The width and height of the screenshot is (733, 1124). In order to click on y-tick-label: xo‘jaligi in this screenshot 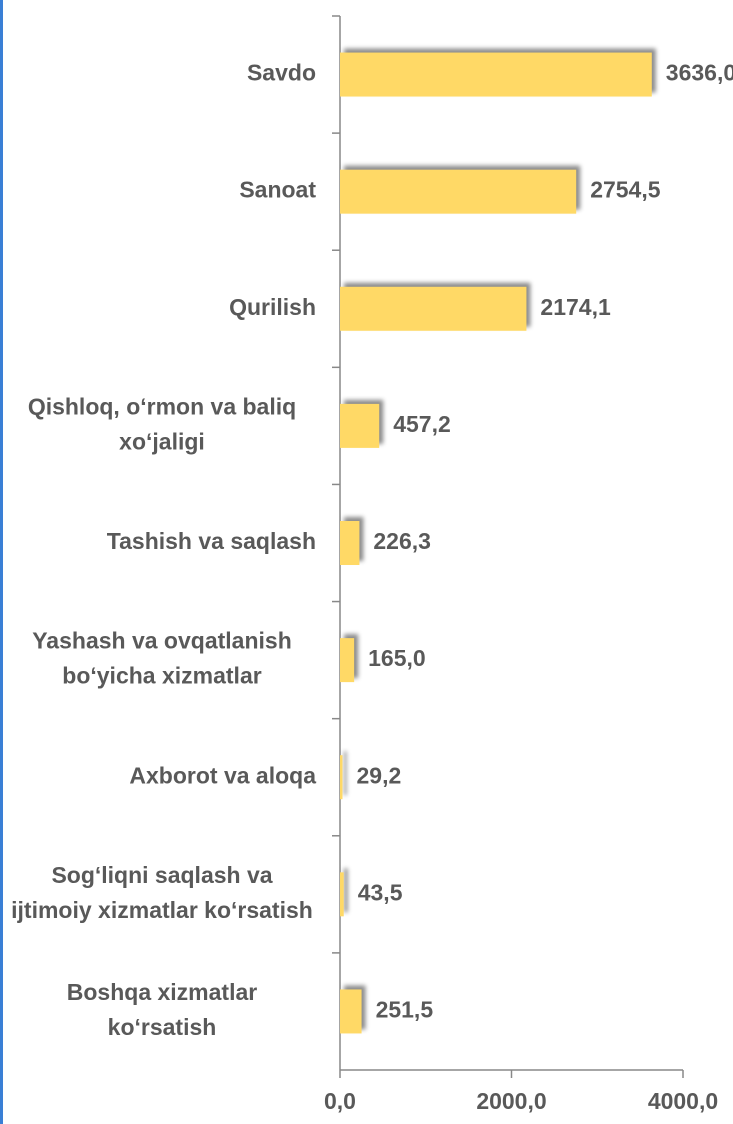, I will do `click(162, 441)`.